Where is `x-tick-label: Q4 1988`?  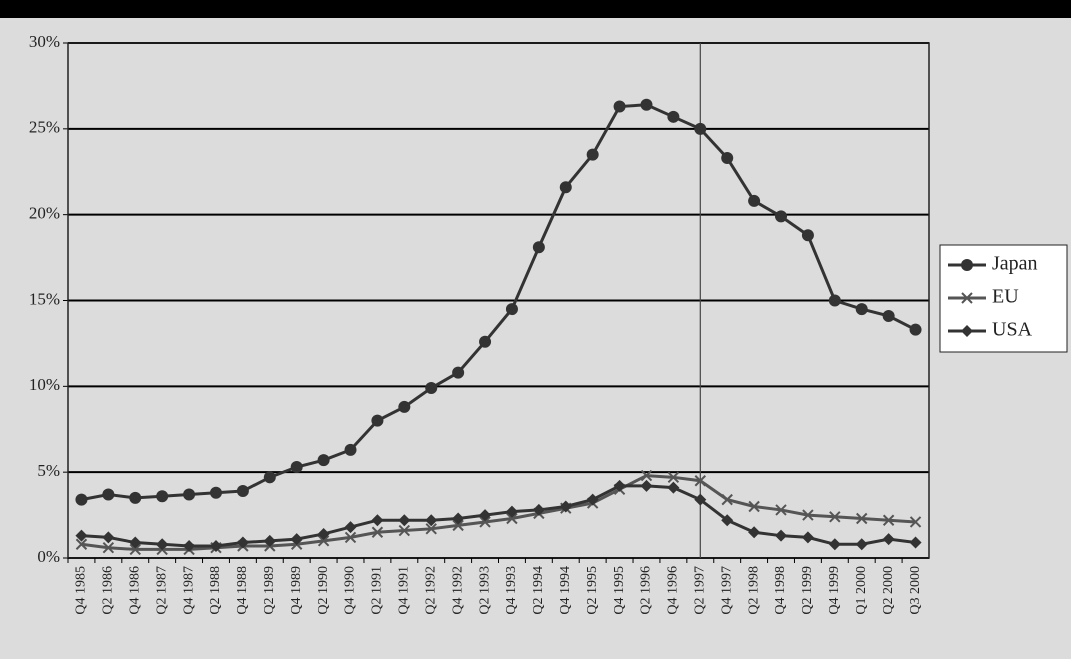 x-tick-label: Q4 1988 is located at coordinates (242, 590).